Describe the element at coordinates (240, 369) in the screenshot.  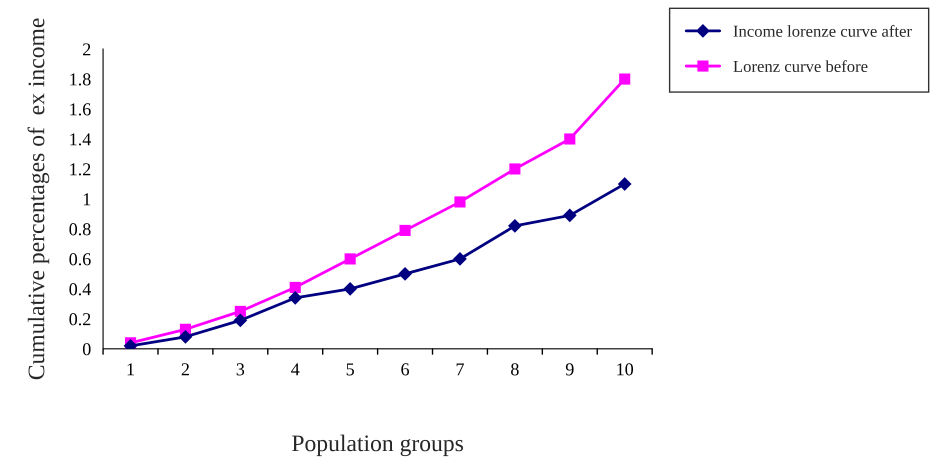
I see `x-tick-label: 3` at that location.